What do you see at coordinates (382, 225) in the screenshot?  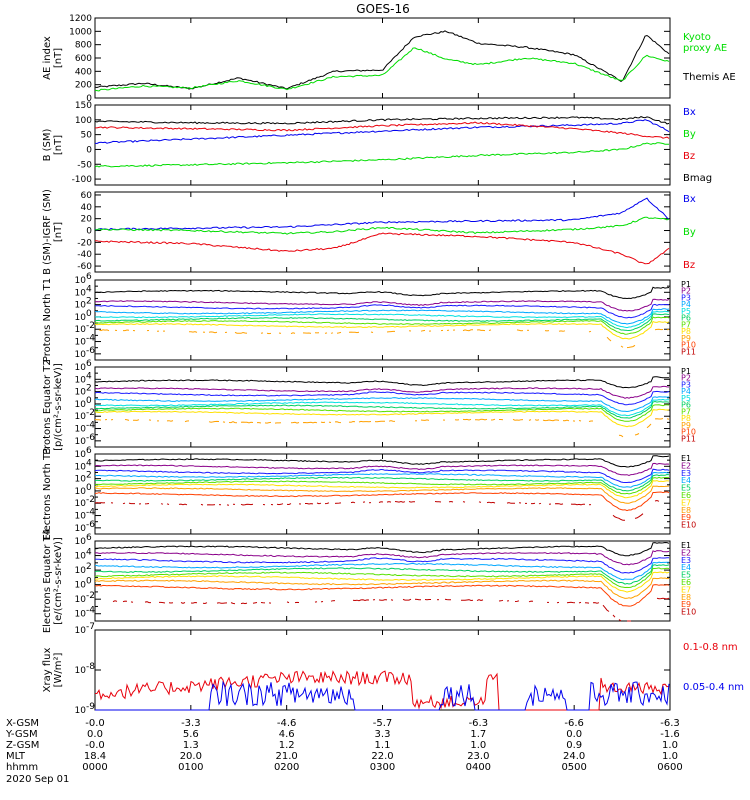 I see `panel-3-series-by` at bounding box center [382, 225].